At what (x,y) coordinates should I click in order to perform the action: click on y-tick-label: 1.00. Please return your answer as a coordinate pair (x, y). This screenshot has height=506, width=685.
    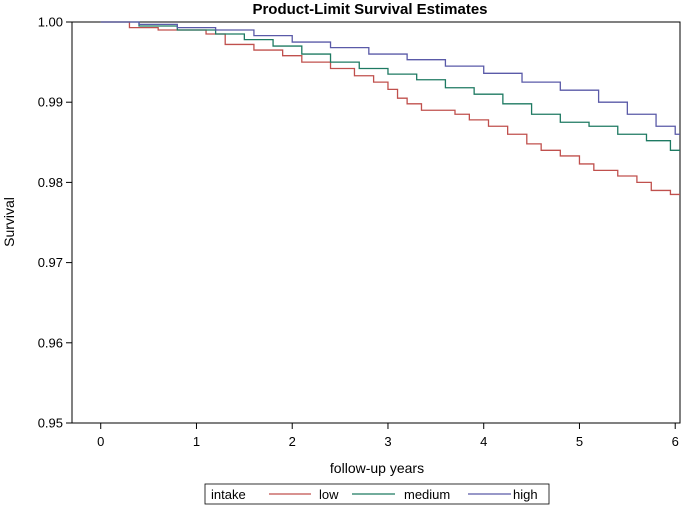
    Looking at the image, I should click on (50, 22).